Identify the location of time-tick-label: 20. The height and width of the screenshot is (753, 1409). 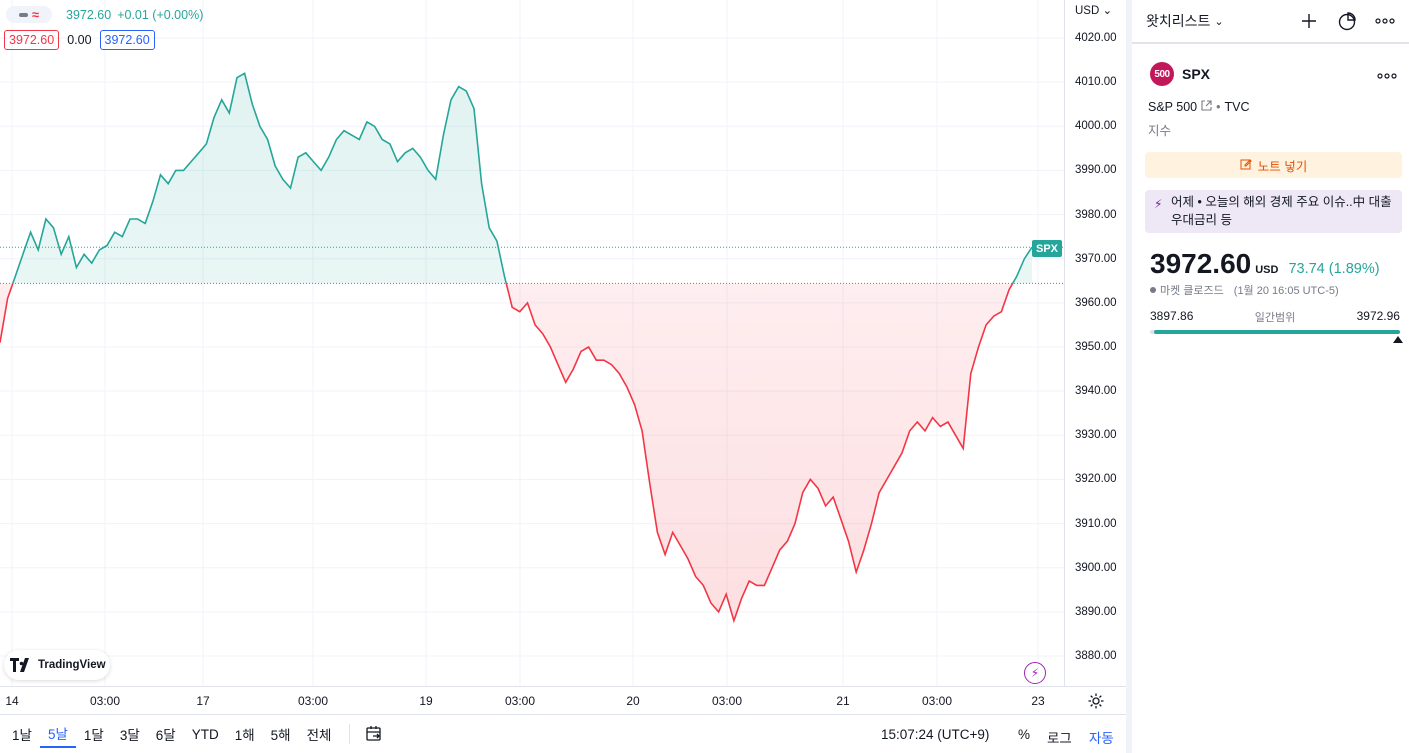
(633, 701).